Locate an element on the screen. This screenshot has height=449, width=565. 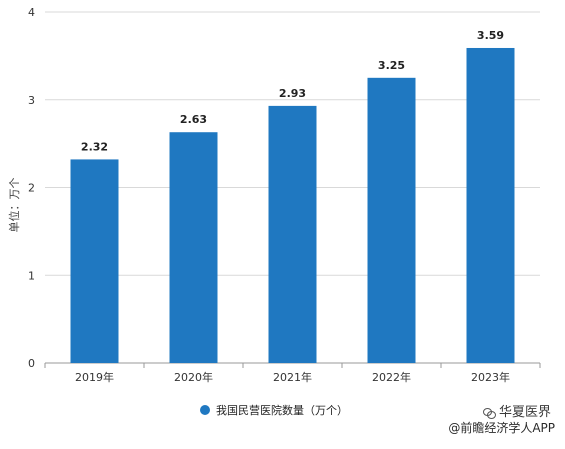
y-tick-label: 3 is located at coordinates (31, 100).